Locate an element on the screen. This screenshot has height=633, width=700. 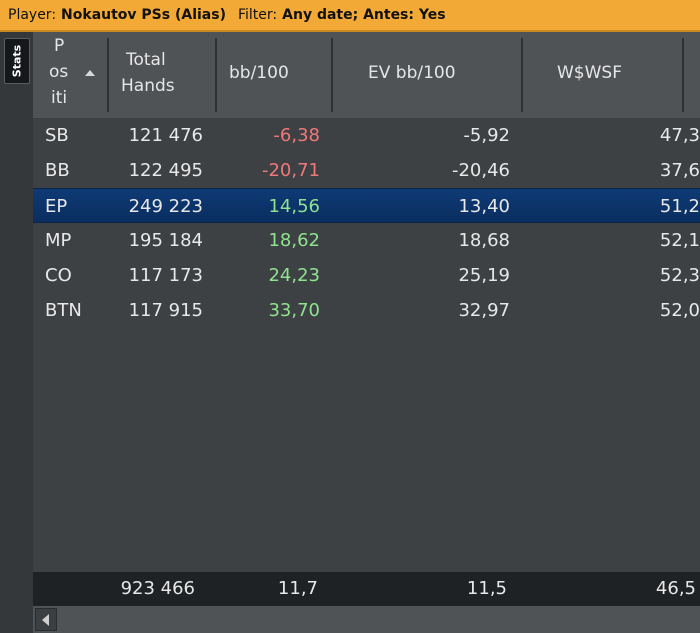
sort-ascending-icon is located at coordinates (90, 73).